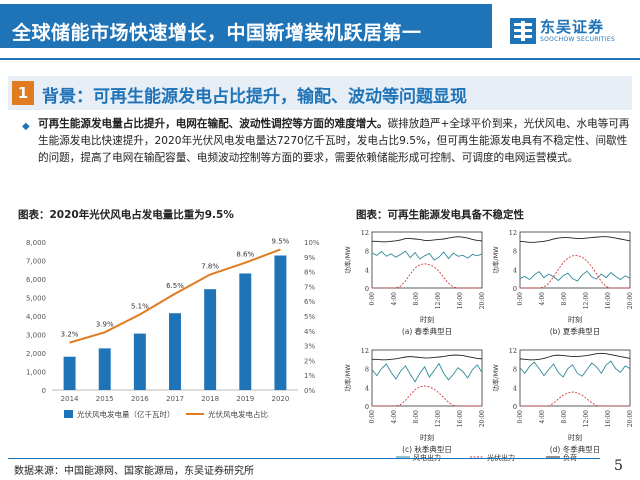 The width and height of the screenshot is (640, 480). What do you see at coordinates (44, 391) in the screenshot?
I see `y-left-tick-label: 0` at bounding box center [44, 391].